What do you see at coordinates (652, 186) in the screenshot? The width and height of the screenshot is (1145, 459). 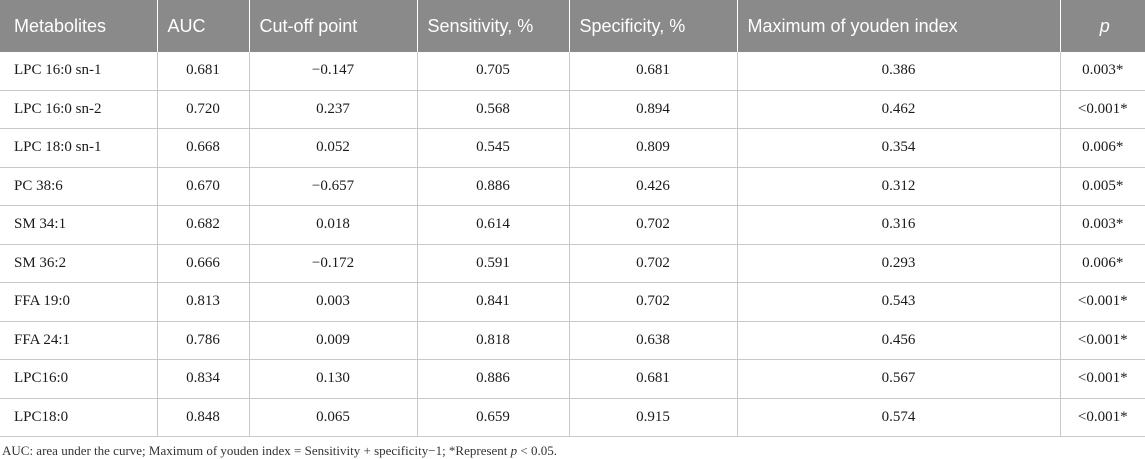 I see `cell-specificity: 0.426` at bounding box center [652, 186].